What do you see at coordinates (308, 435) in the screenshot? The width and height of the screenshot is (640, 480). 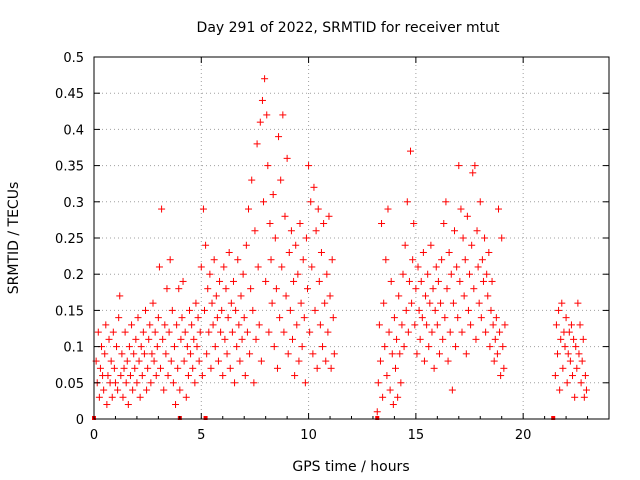 I see `x-tick-label: 10` at bounding box center [308, 435].